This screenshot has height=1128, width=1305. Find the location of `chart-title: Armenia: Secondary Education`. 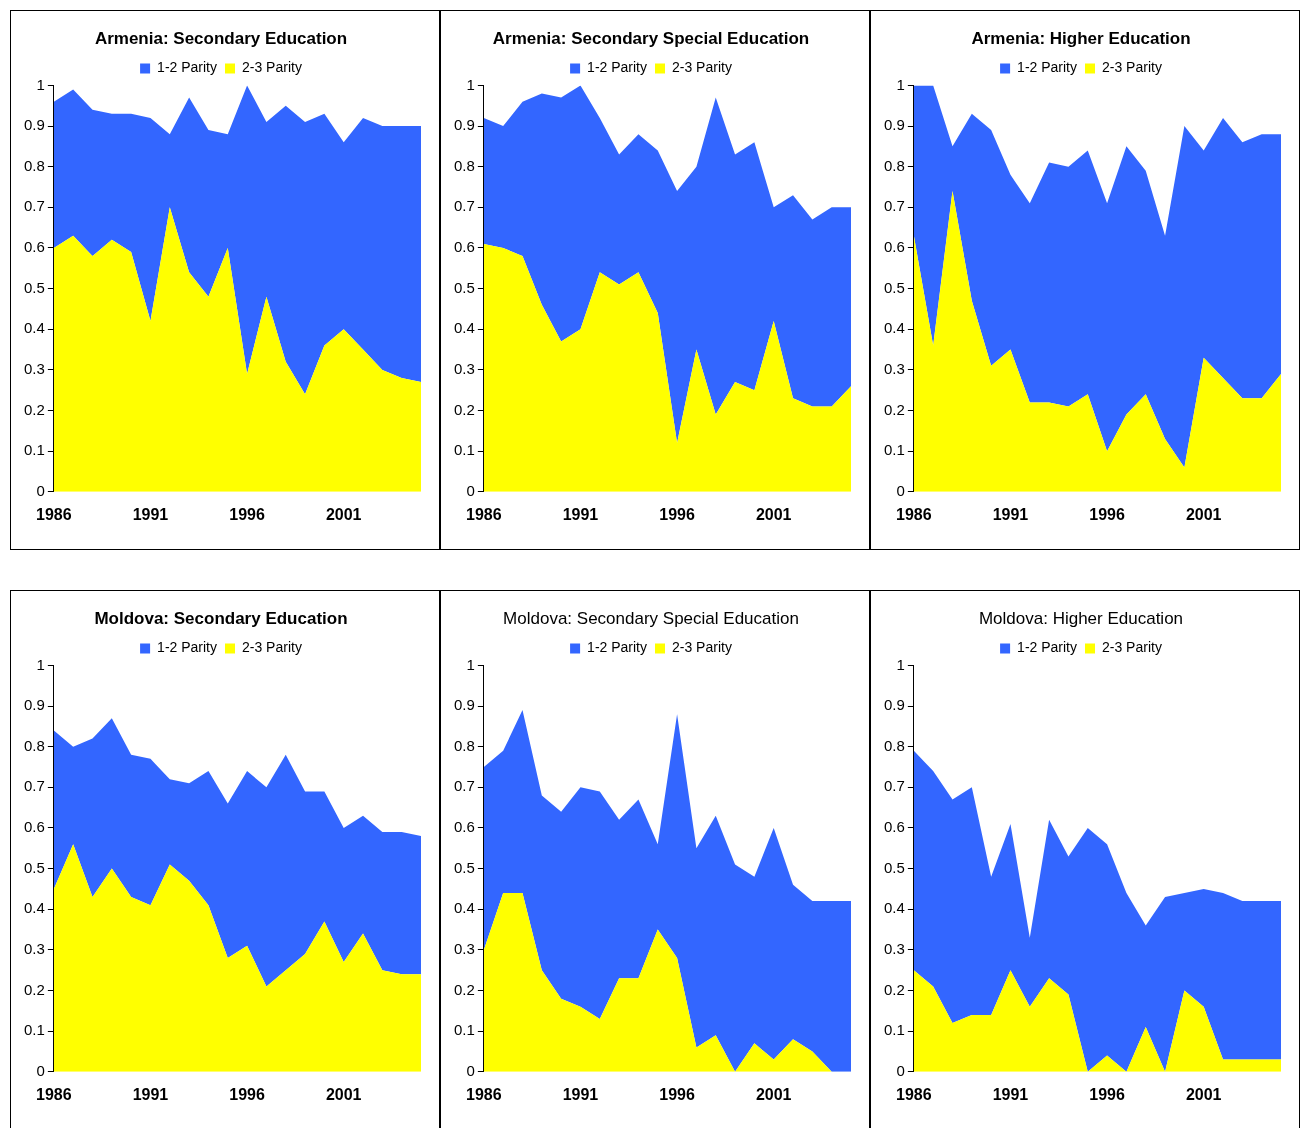

chart-title: Armenia: Secondary Education is located at coordinates (221, 38).